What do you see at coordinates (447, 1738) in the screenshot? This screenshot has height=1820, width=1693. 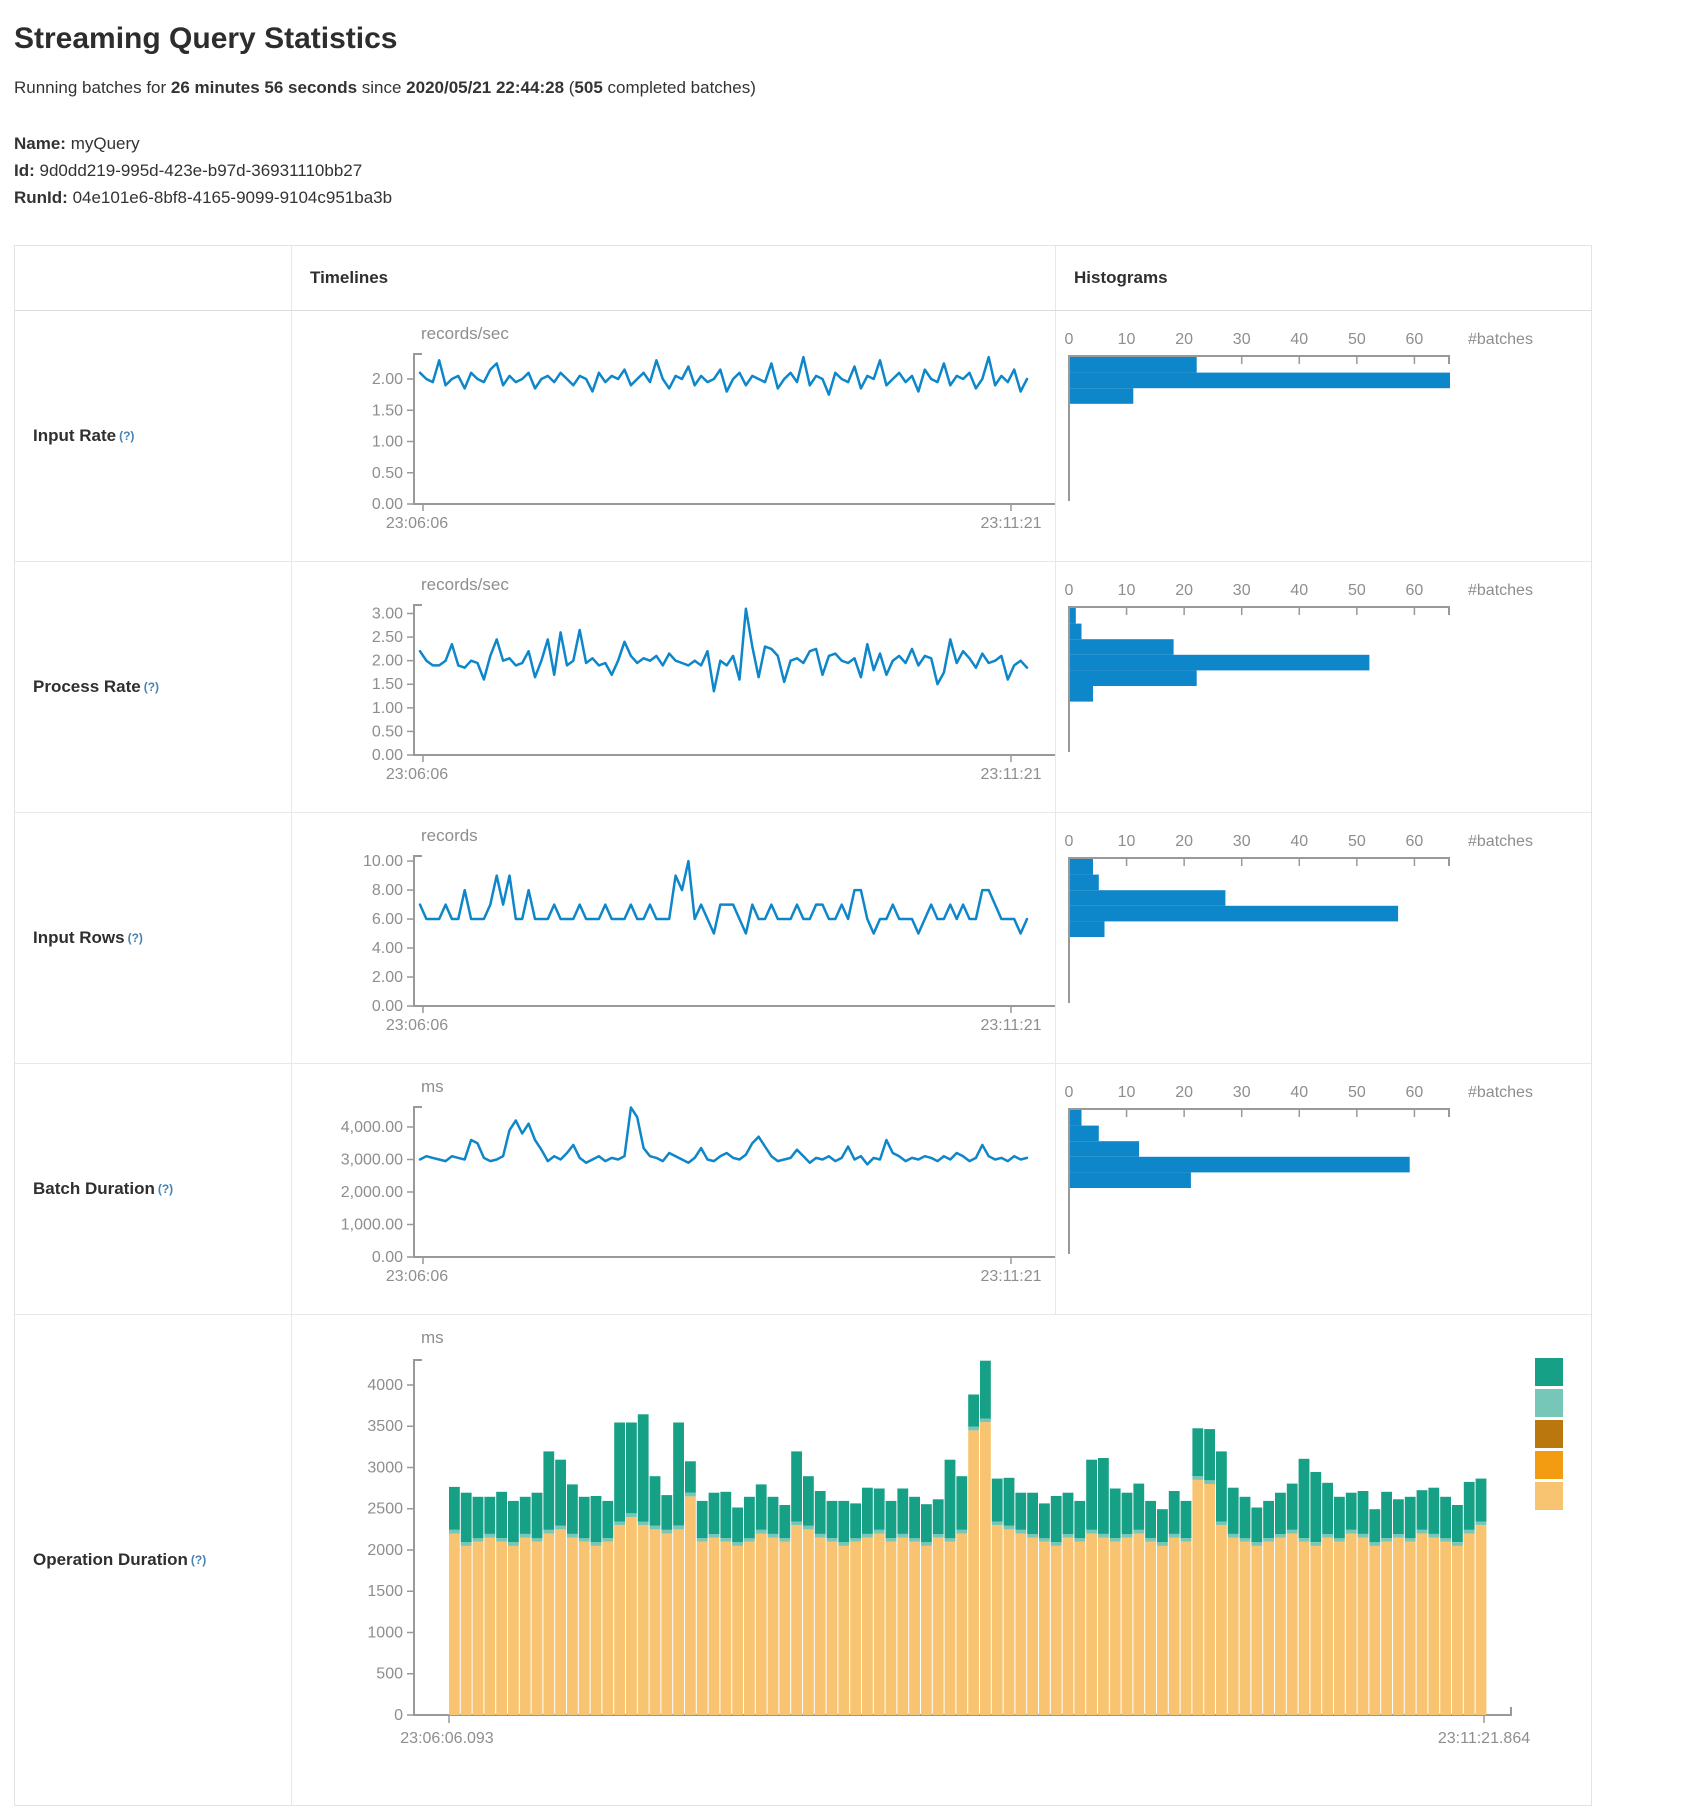 I see `svg-text: 23:06:06.093` at bounding box center [447, 1738].